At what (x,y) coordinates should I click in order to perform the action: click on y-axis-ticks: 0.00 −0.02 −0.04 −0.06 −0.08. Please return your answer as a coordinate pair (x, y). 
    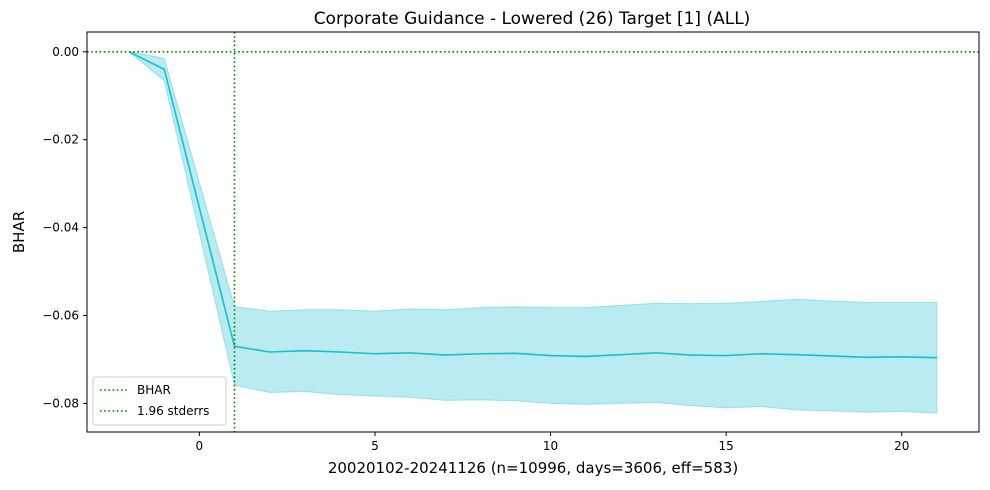
    Looking at the image, I should click on (64, 227).